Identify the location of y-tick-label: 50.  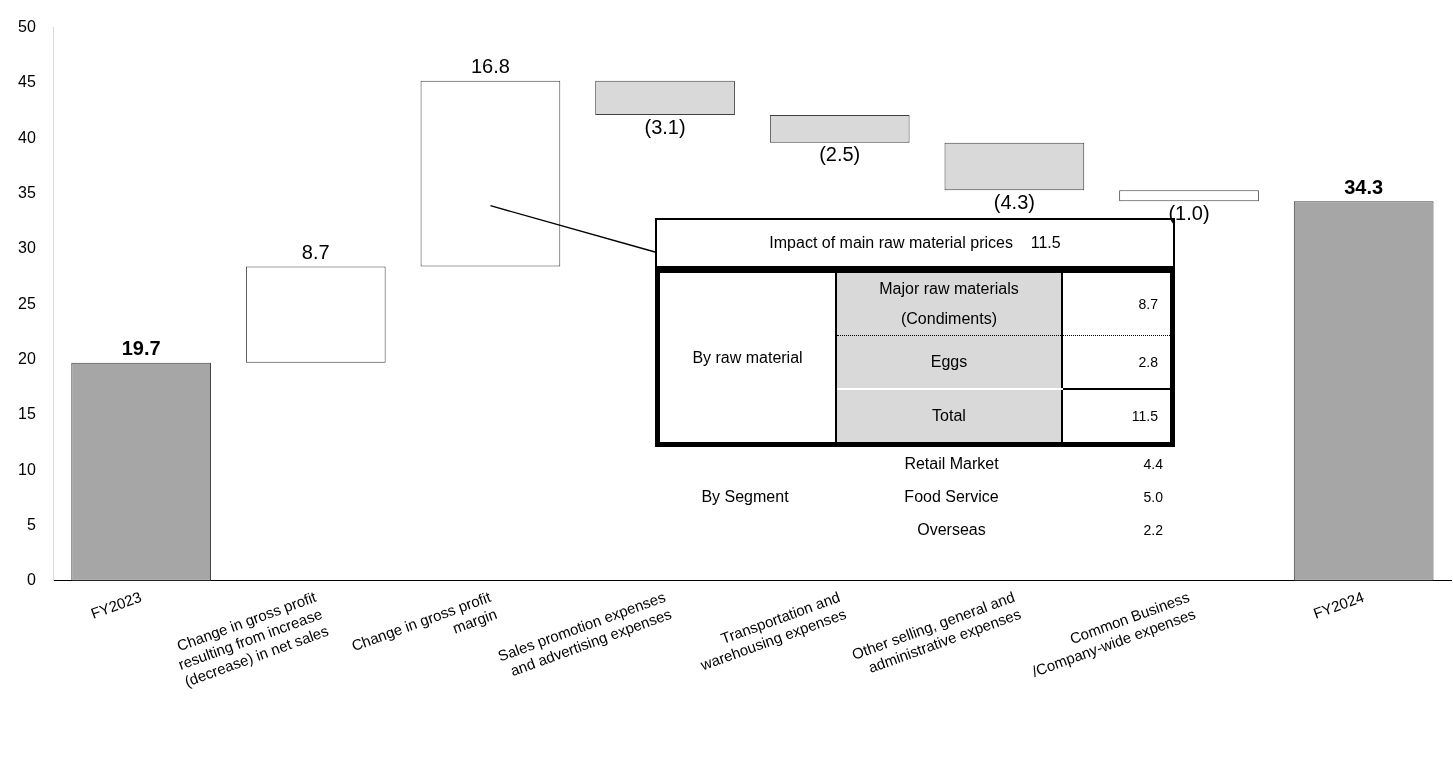
(27, 27).